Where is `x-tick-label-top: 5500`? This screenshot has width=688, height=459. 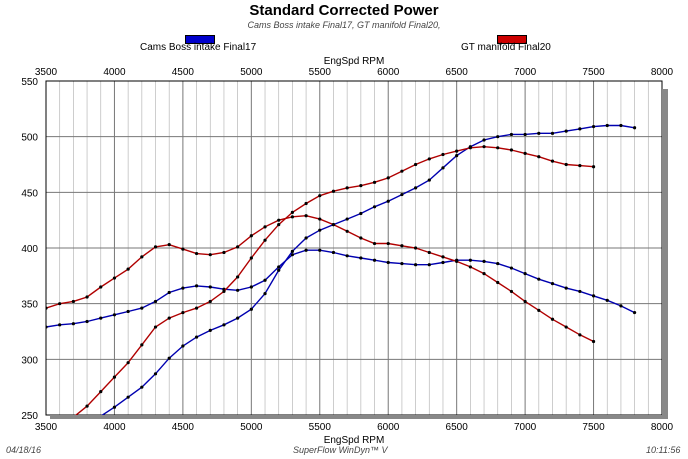
x-tick-label-top: 5500 is located at coordinates (320, 72).